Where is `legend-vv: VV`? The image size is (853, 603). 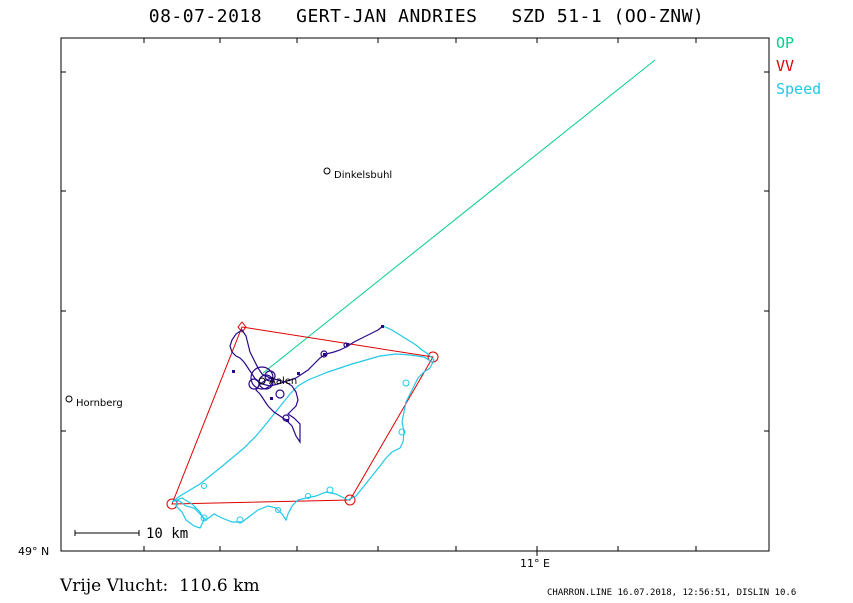 legend-vv: VV is located at coordinates (785, 66).